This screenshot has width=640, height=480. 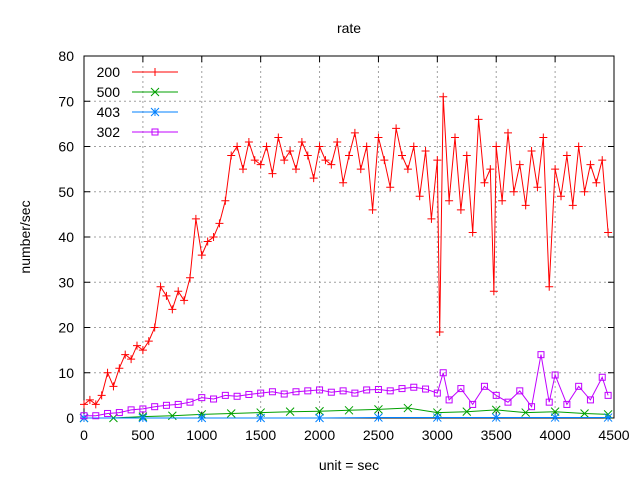 What do you see at coordinates (137, 102) in the screenshot?
I see `legend: 200 500 403 302` at bounding box center [137, 102].